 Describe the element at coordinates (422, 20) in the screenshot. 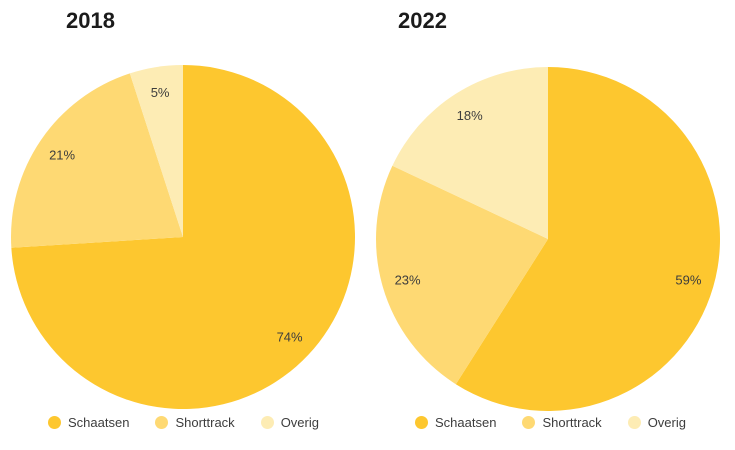

I see `chart-title-2022: 2022` at that location.